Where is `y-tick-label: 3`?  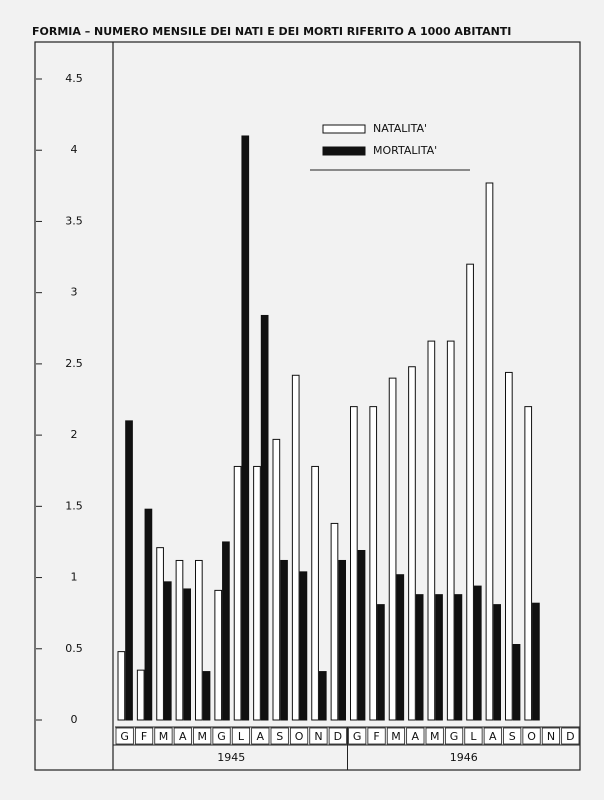
y-tick-label: 3 is located at coordinates (74, 292).